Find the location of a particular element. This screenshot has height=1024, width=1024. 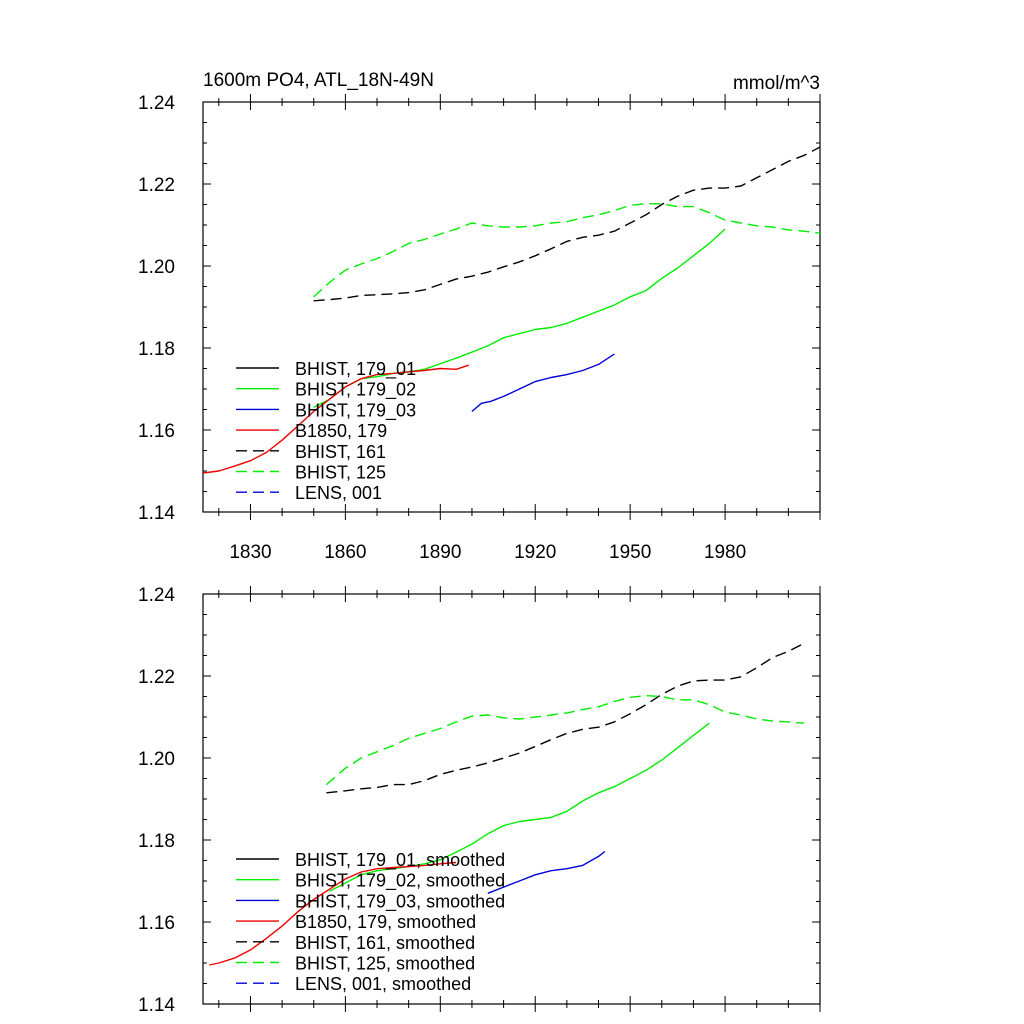

x-tick-label: 1980 is located at coordinates (725, 552).